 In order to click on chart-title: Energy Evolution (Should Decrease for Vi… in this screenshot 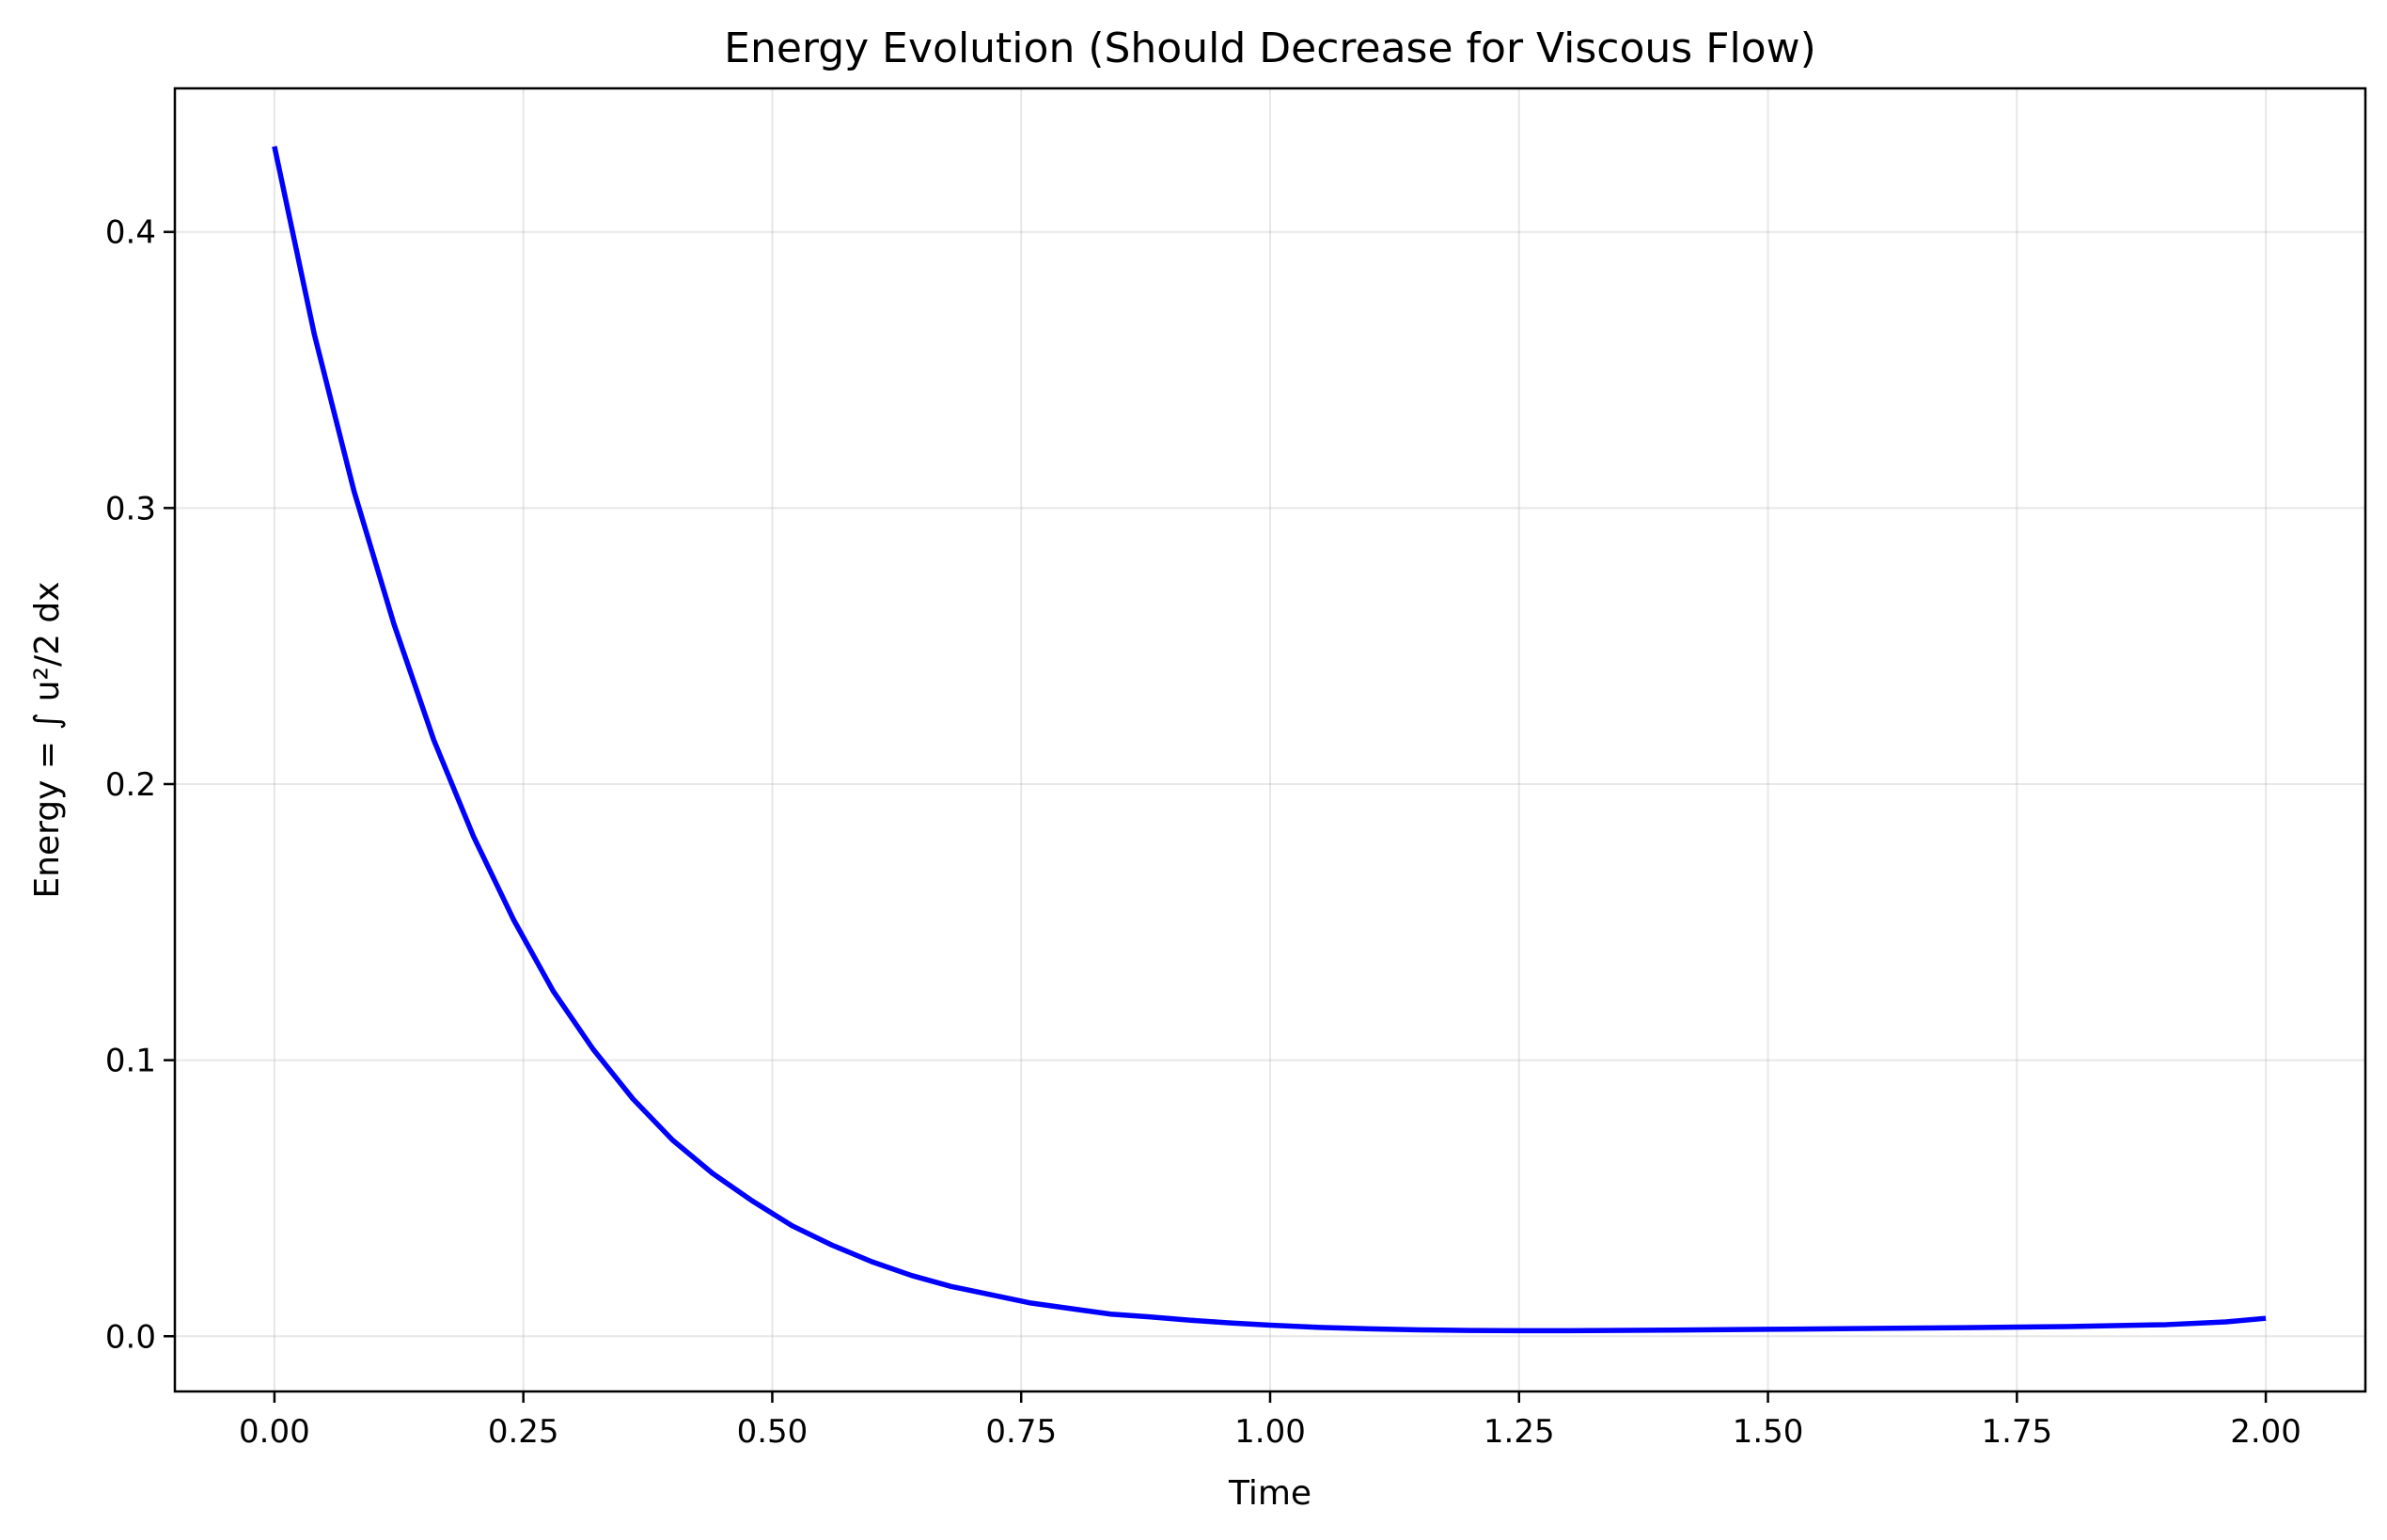, I will do `click(1270, 48)`.